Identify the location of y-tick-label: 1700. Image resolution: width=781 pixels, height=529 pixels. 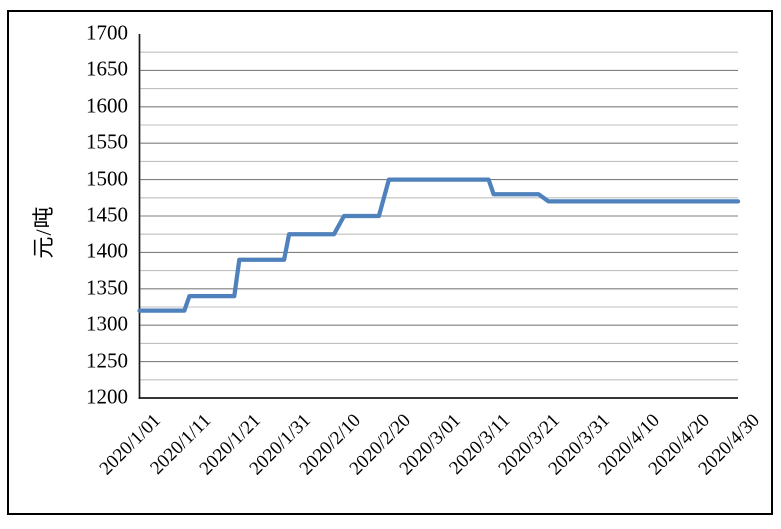
(107, 32).